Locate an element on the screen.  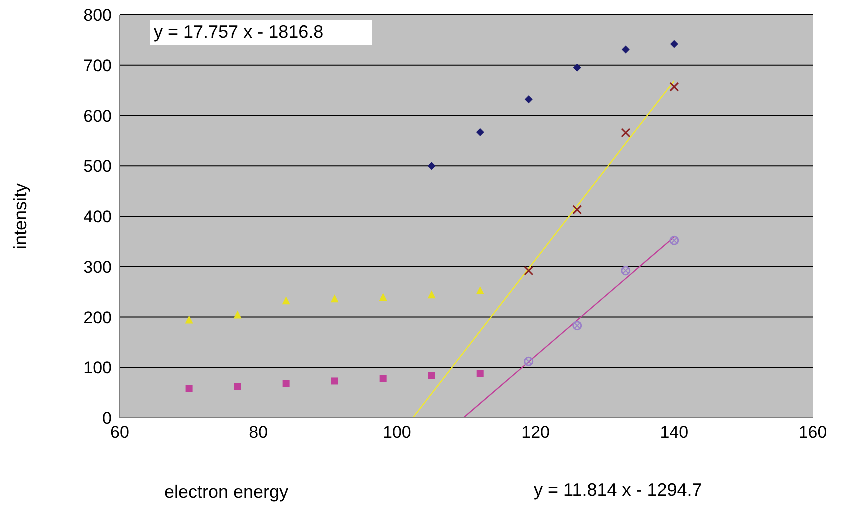
y-tick-label: 0 is located at coordinates (107, 418).